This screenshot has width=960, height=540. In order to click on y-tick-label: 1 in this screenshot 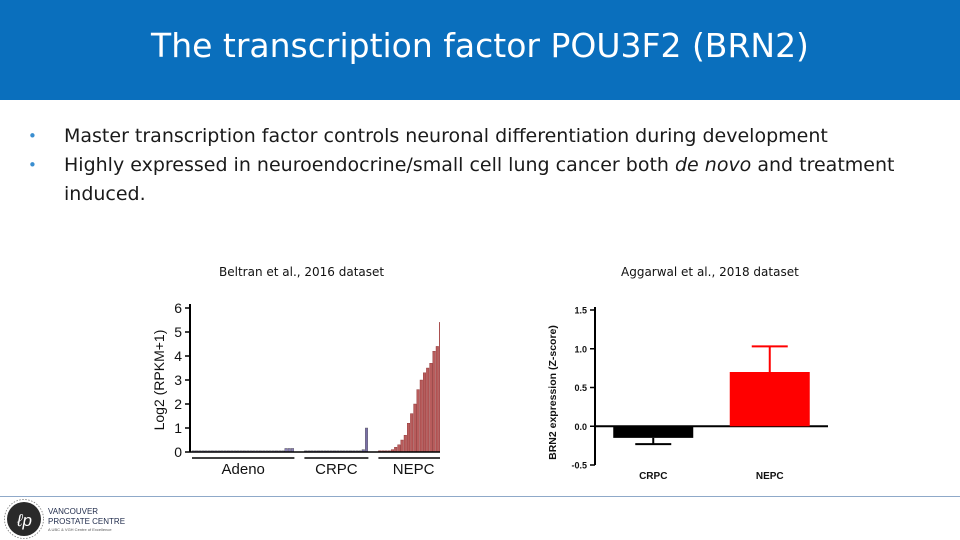, I will do `click(178, 428)`.